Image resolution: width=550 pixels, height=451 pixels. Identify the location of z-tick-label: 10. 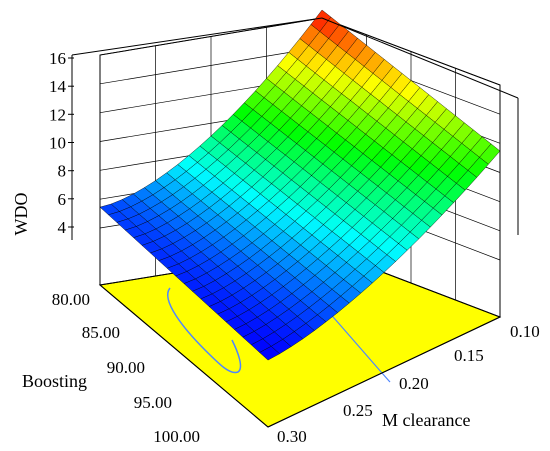
(57, 143).